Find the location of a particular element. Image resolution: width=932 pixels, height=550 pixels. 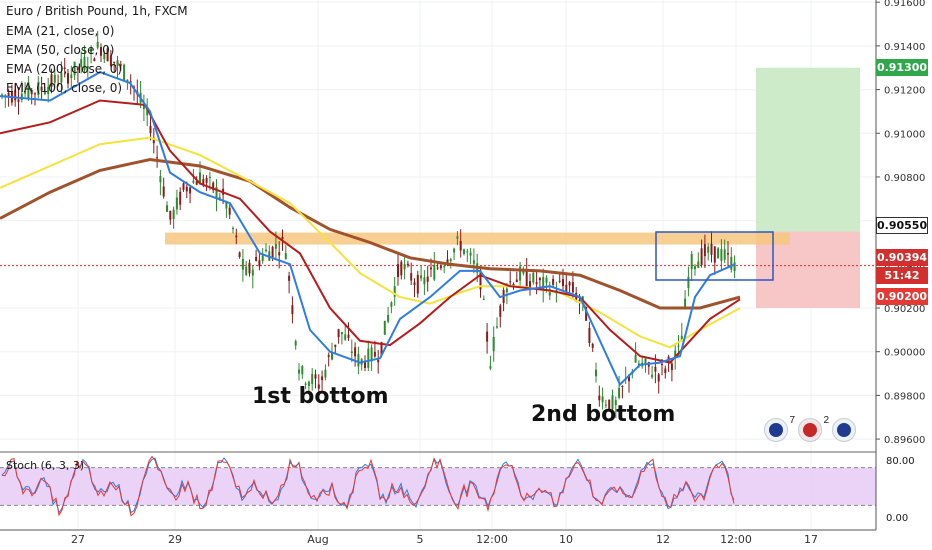

economic-events: 7 2 is located at coordinates (810, 428).